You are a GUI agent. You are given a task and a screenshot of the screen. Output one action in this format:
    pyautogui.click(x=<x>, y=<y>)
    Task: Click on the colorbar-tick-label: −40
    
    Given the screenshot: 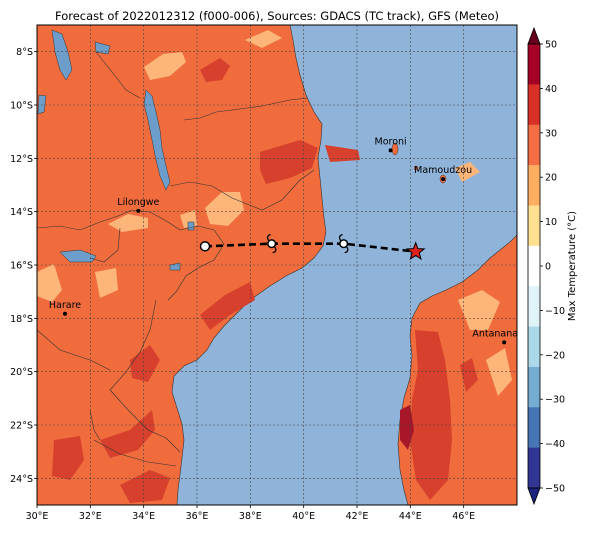 What is the action you would take?
    pyautogui.click(x=555, y=444)
    